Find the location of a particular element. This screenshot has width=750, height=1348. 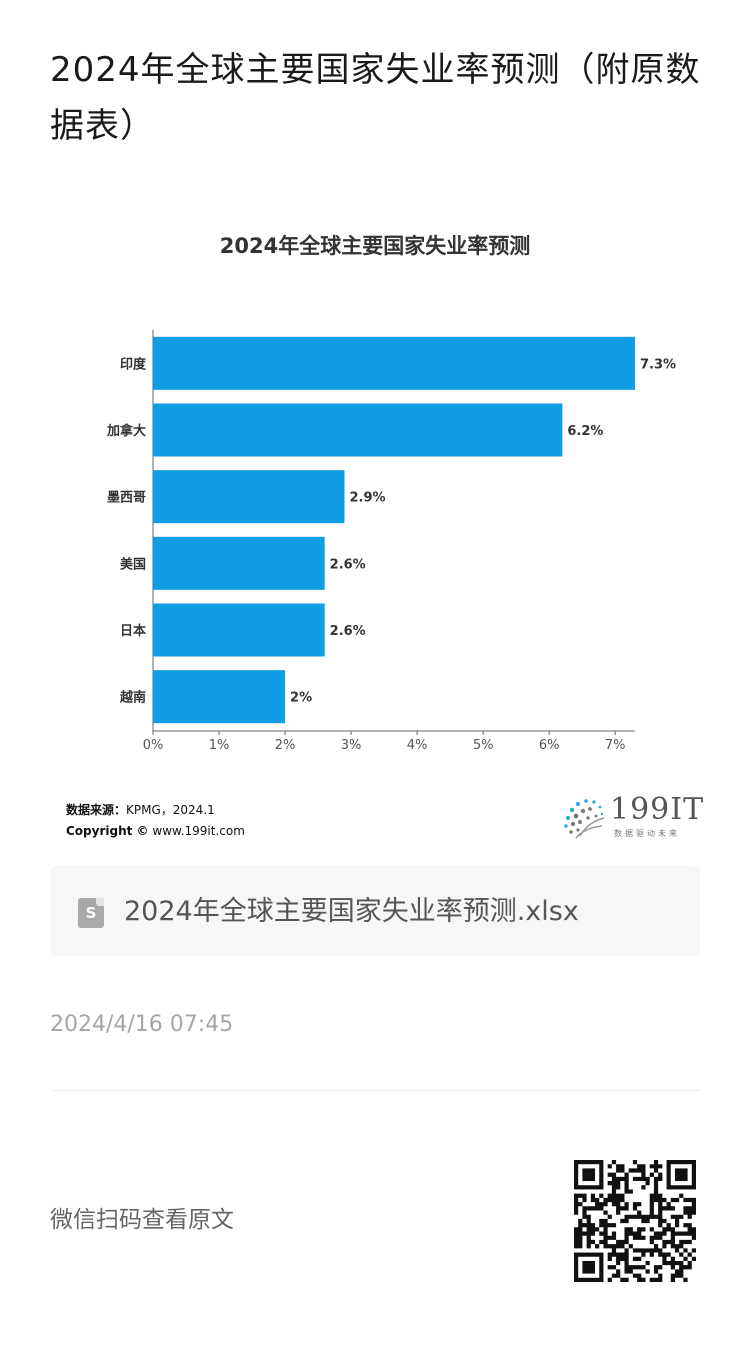

logo-subtitle: 数据驱动未来 is located at coordinates (647, 833).